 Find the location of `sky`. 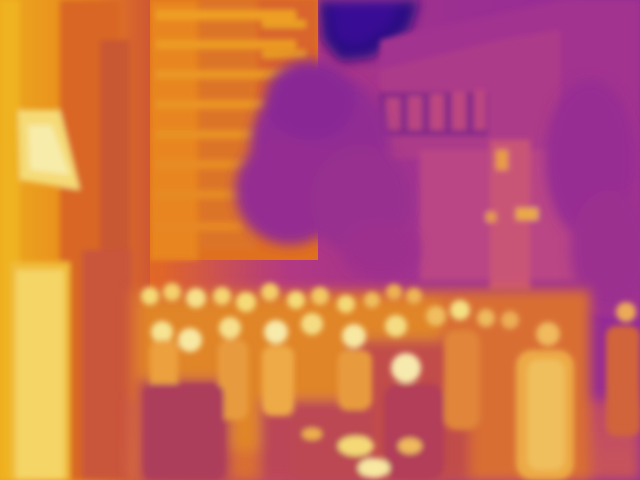

sky is located at coordinates (369, 31).